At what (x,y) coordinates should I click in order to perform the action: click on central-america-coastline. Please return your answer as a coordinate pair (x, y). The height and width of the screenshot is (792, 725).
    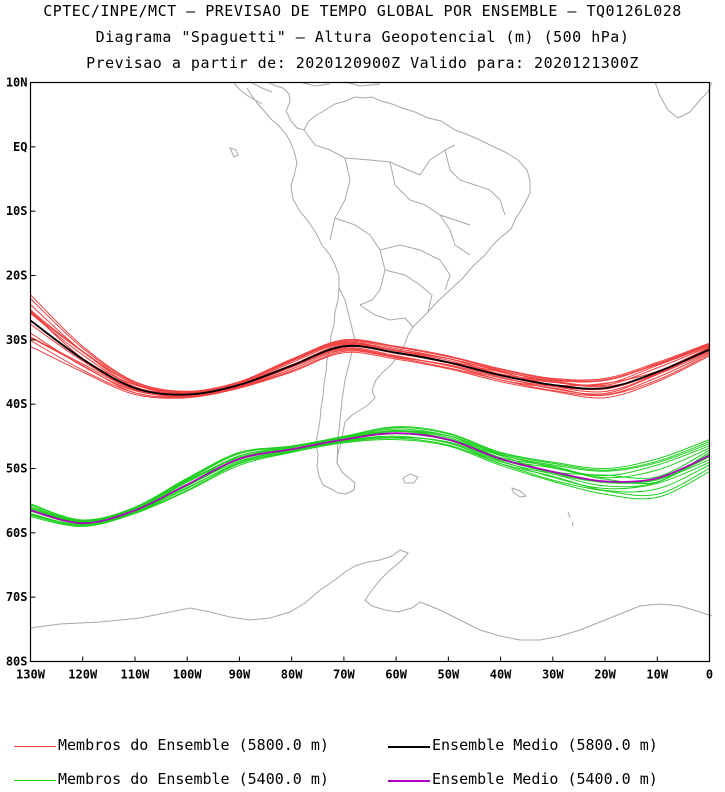
    Looking at the image, I should click on (305, 119).